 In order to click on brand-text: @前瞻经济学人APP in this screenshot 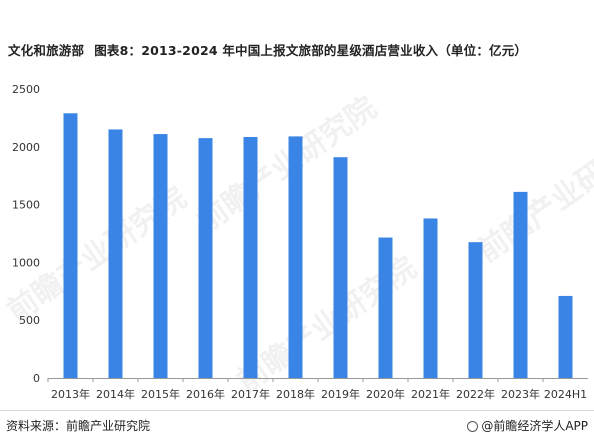, I will do `click(534, 426)`.